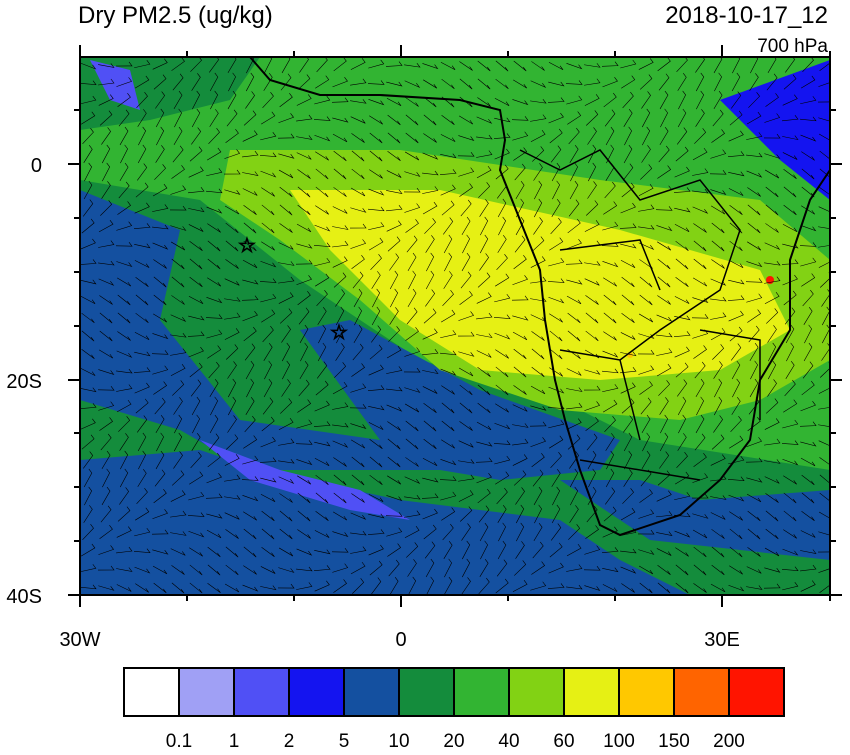  What do you see at coordinates (151, 692) in the screenshot?
I see `colorbar-box` at bounding box center [151, 692].